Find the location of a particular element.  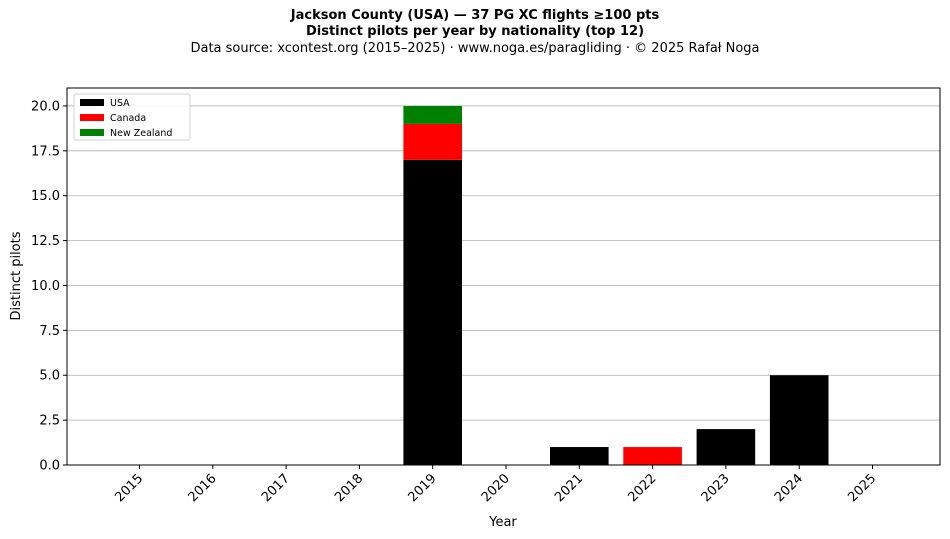

x-tick-label: 2024 is located at coordinates (789, 488).